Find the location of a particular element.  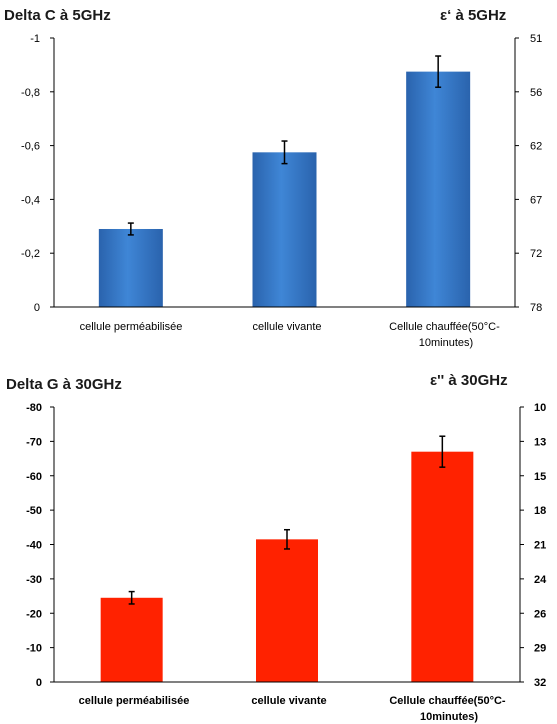

left-tick-label: -50 is located at coordinates (34, 511).